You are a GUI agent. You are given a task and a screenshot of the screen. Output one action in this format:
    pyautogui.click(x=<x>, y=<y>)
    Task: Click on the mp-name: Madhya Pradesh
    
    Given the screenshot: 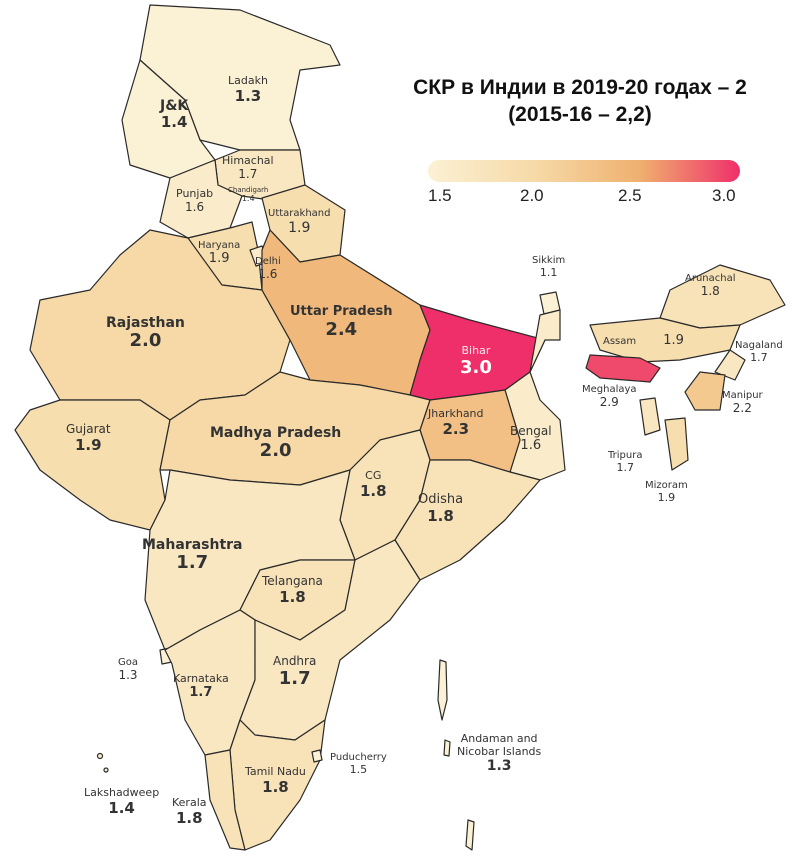 What is the action you would take?
    pyautogui.click(x=276, y=433)
    